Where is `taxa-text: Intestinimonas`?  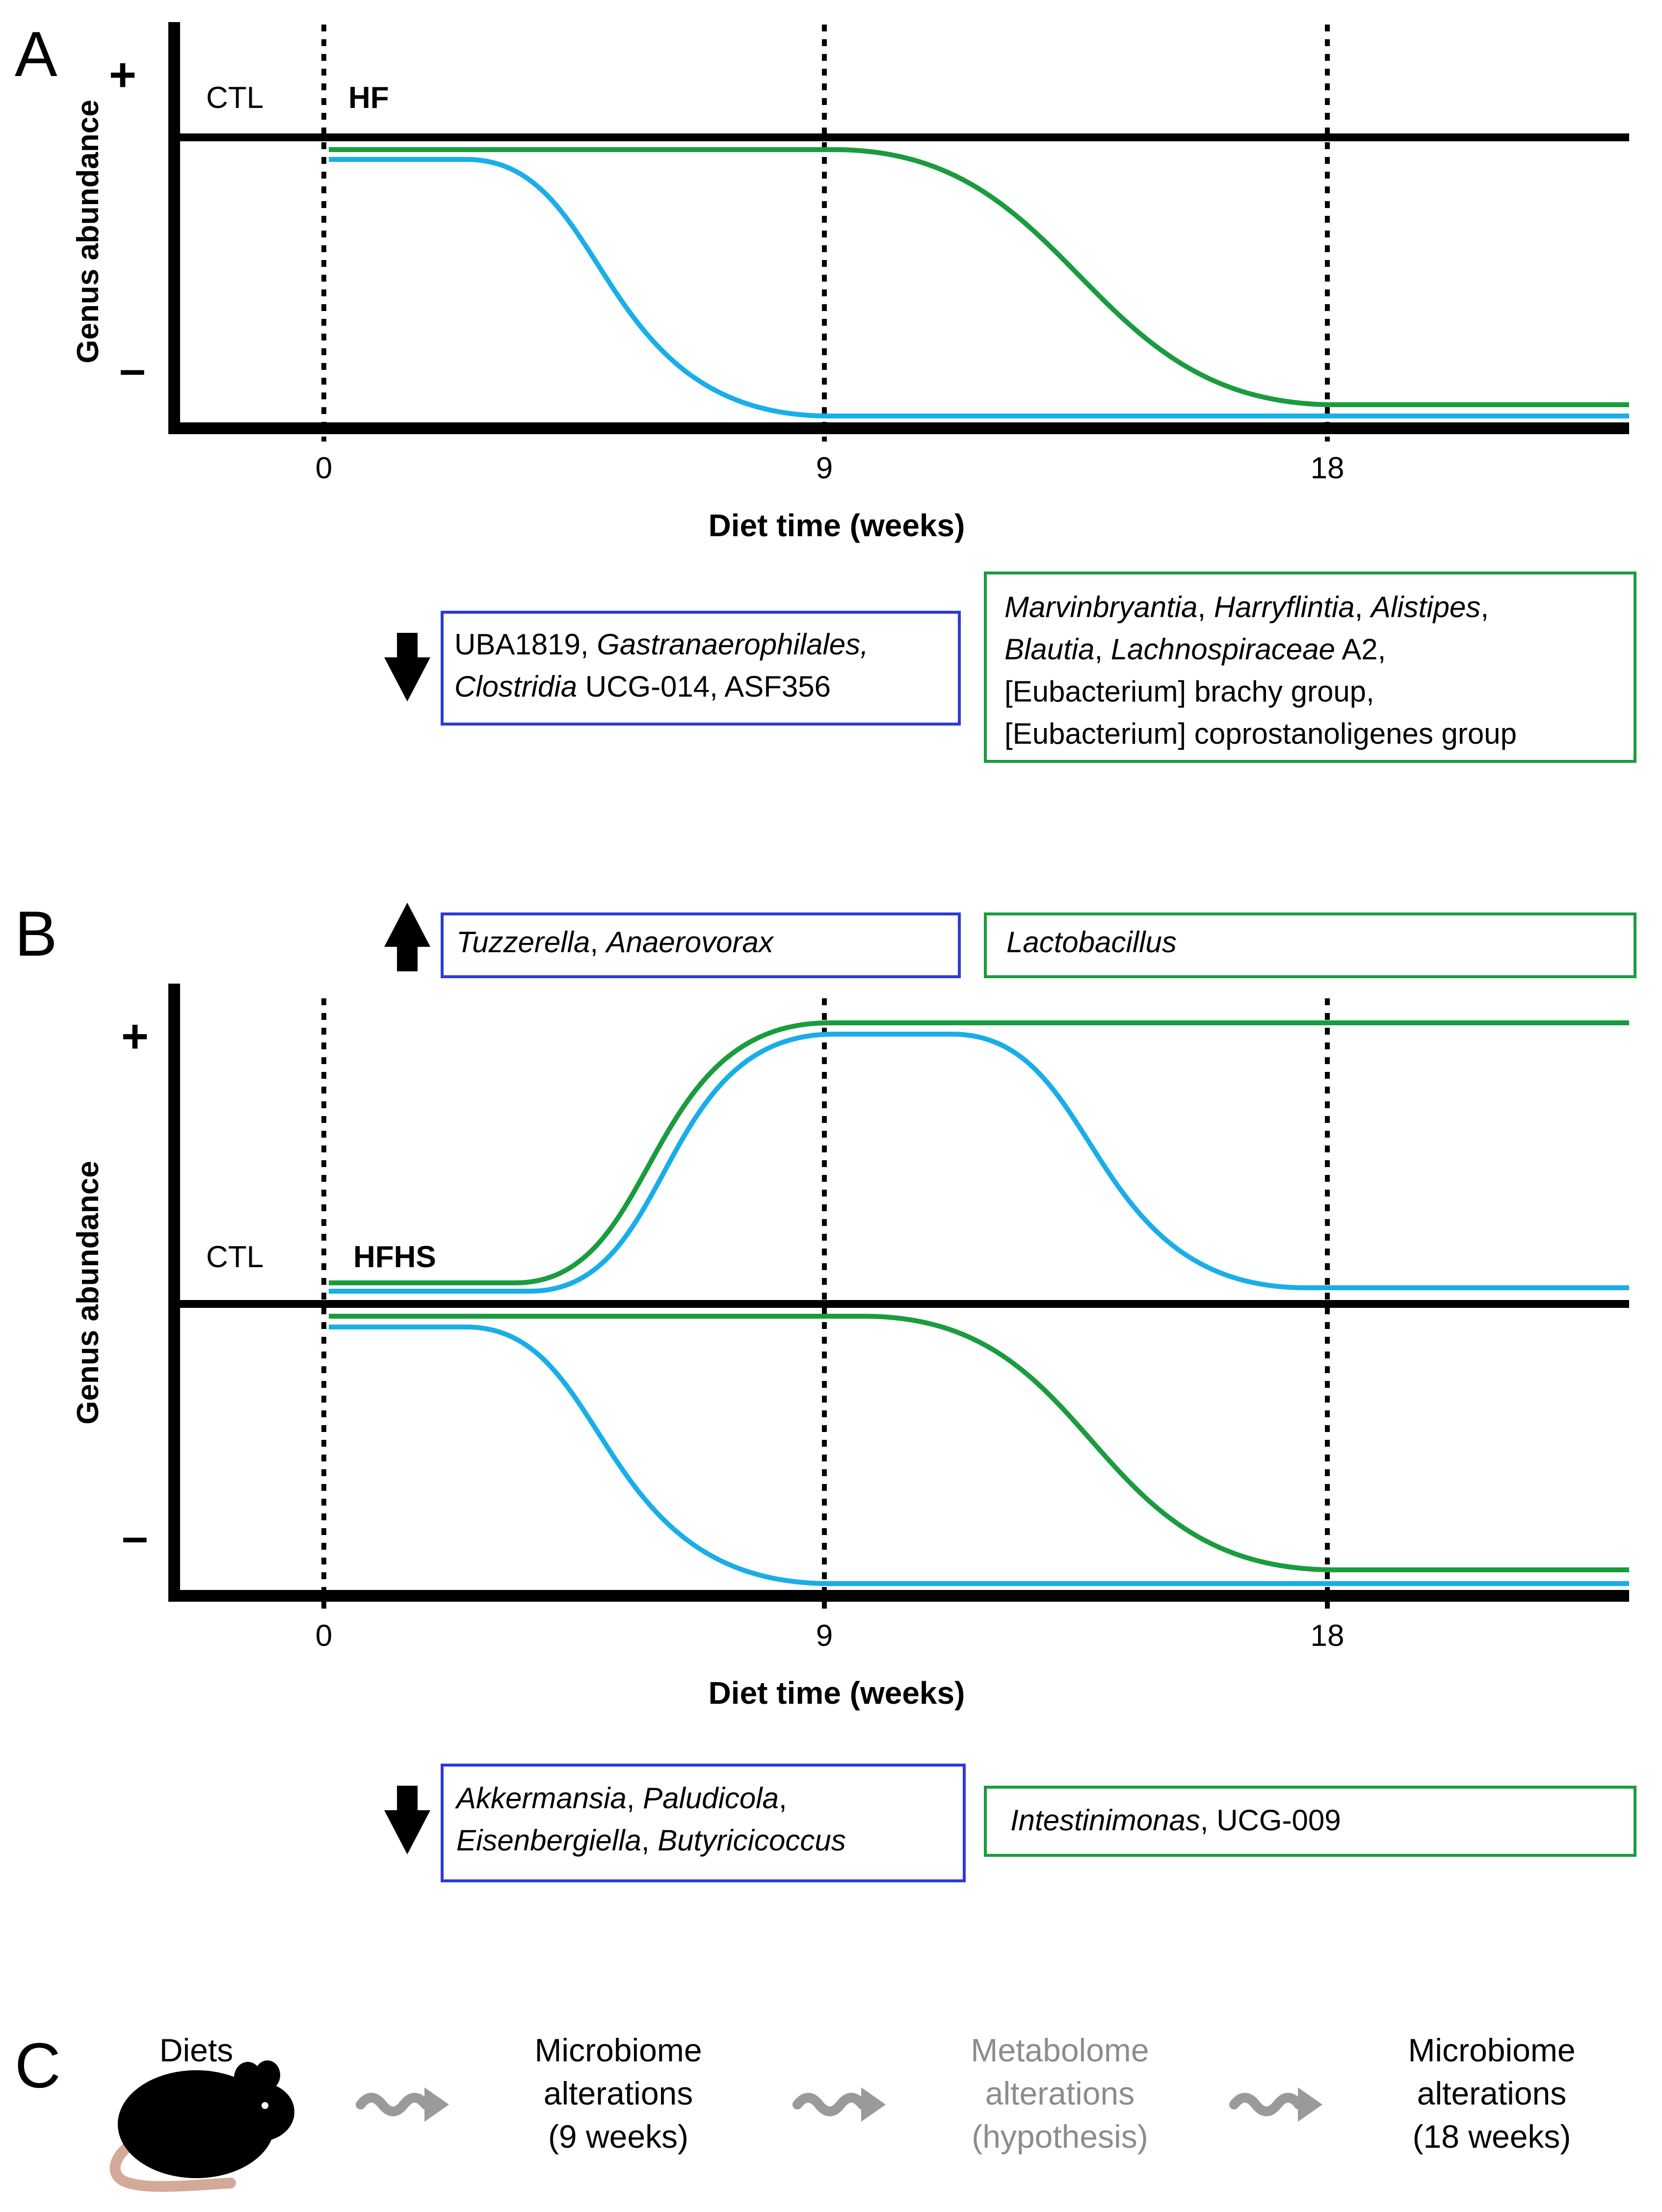
taxa-text: Intestinimonas is located at coordinates (1105, 1820).